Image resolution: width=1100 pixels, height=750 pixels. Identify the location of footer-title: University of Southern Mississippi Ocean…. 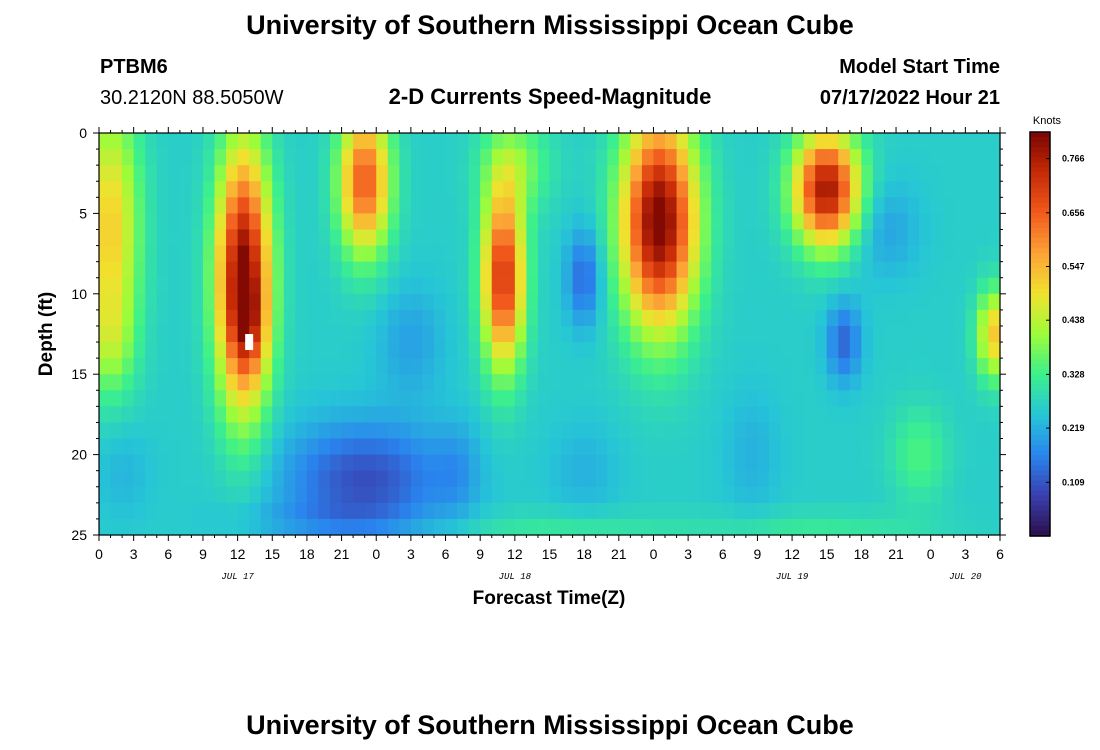
(550, 725).